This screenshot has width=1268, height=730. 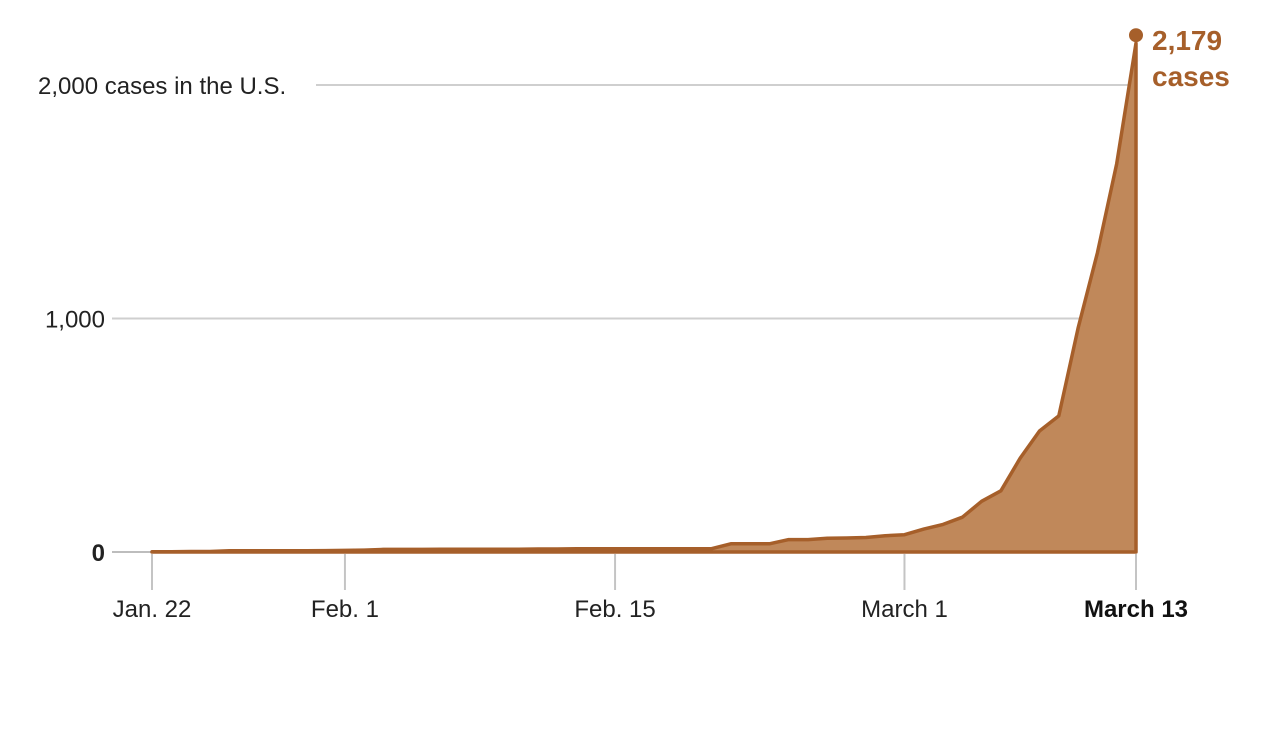 I want to click on x-tick-label: Jan. 22, so click(x=152, y=609).